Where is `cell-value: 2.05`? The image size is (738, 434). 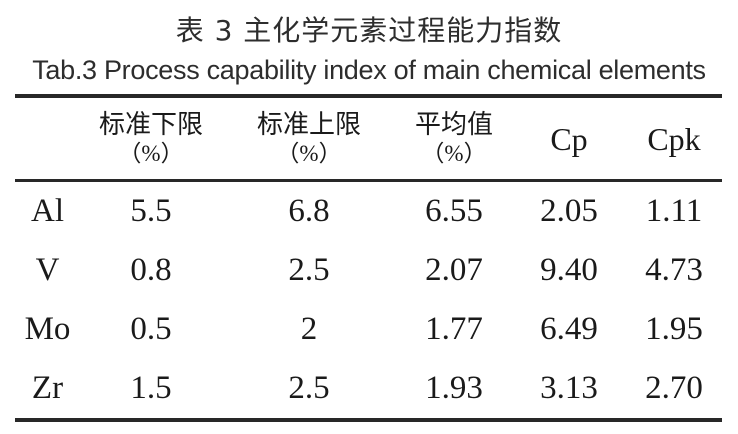 cell-value: 2.05 is located at coordinates (569, 211).